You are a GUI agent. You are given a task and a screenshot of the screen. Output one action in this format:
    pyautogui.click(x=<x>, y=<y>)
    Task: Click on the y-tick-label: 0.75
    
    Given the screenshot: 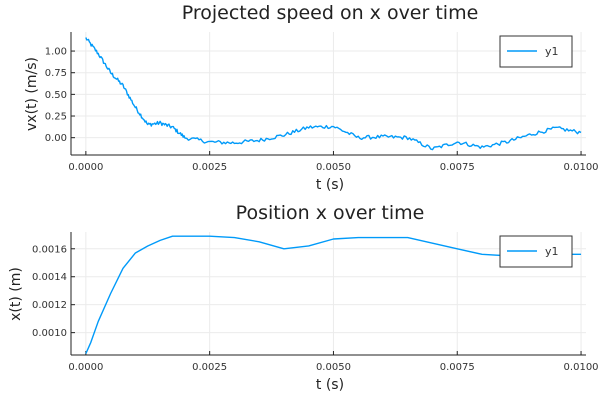 What is the action you would take?
    pyautogui.click(x=56, y=73)
    